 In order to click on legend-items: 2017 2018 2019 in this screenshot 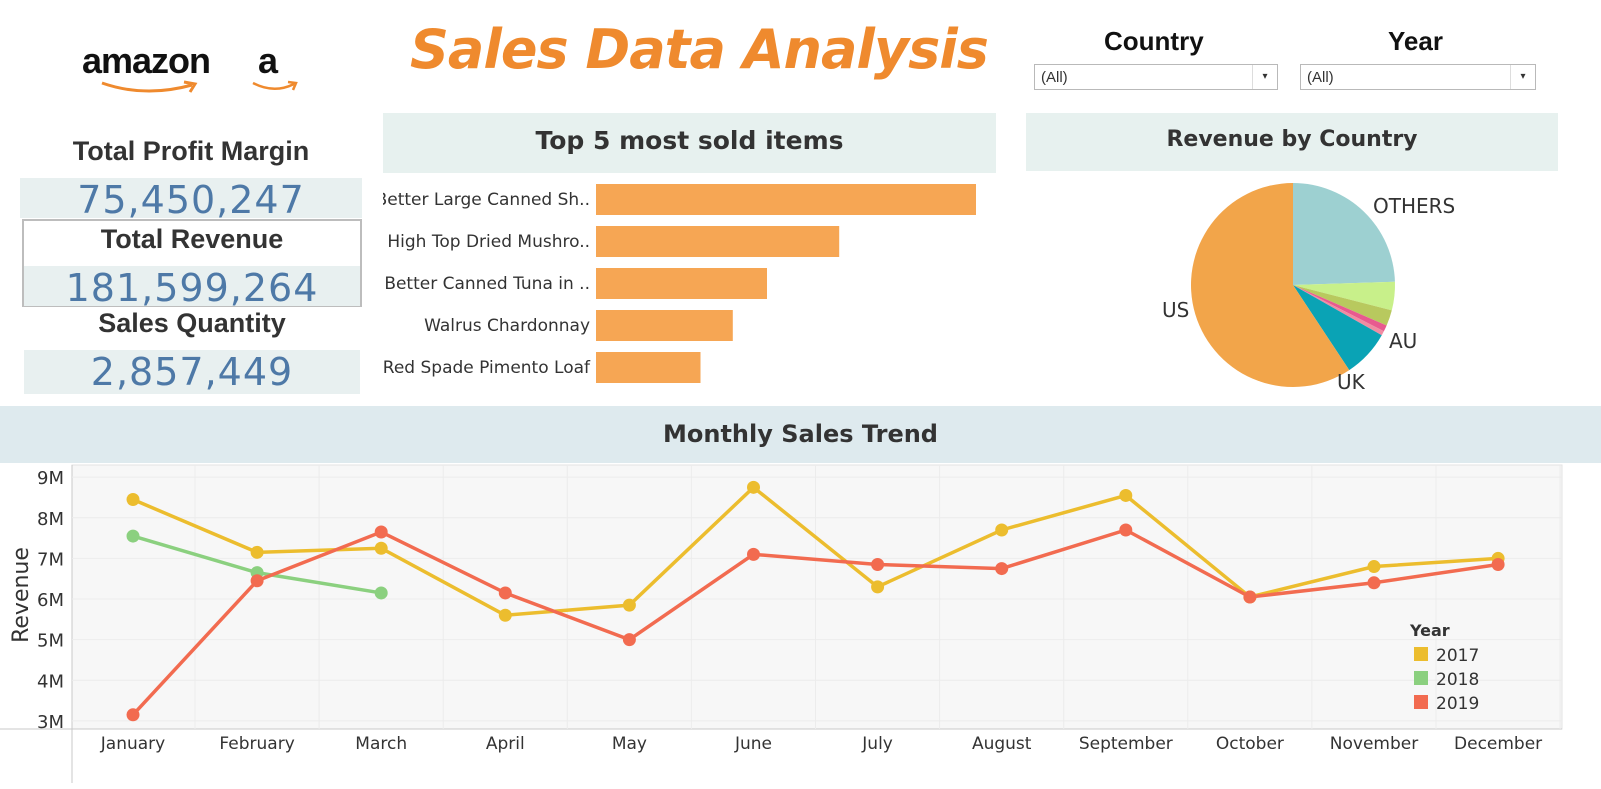, I will do `click(1446, 680)`.